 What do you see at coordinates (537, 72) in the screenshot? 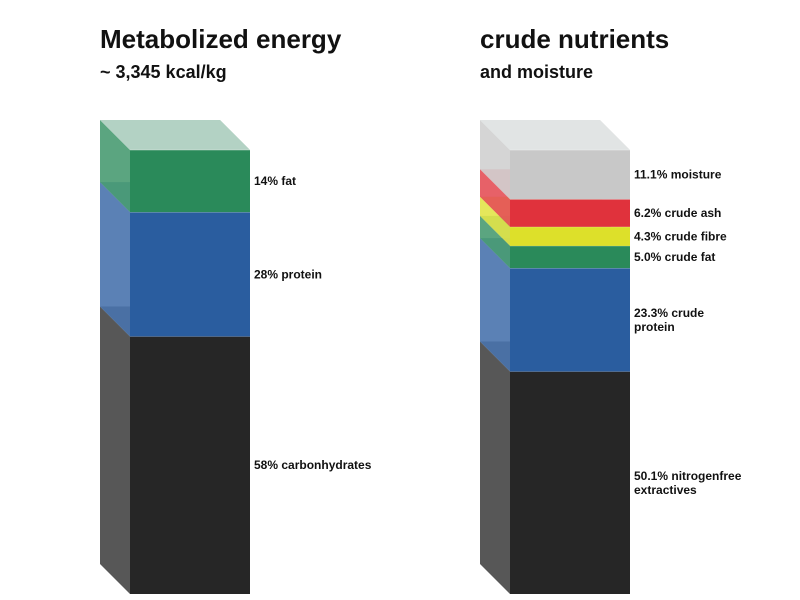
I see `chart-subtitle-moisture: and moisture` at bounding box center [537, 72].